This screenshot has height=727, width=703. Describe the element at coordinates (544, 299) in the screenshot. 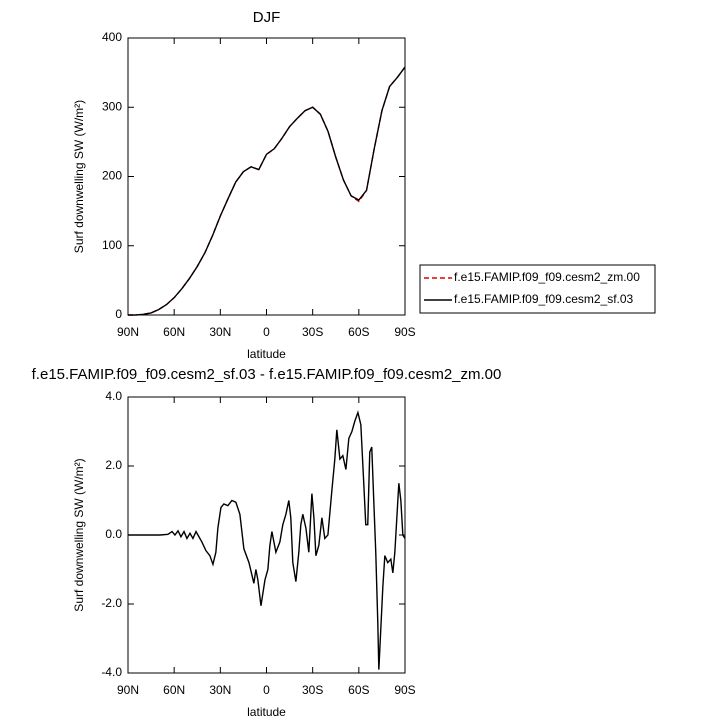

I see `legend-label: f.e15.FAMIP.f09_f09.cesm2_sf.03` at that location.